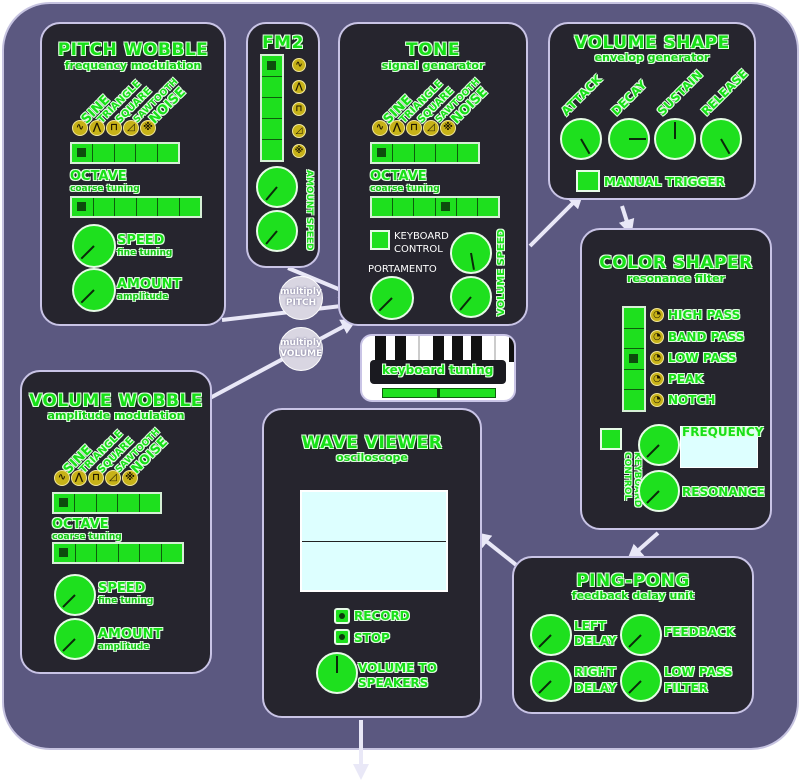 The height and width of the screenshot is (782, 802). What do you see at coordinates (659, 445) in the screenshot?
I see `frequency-knob` at bounding box center [659, 445].